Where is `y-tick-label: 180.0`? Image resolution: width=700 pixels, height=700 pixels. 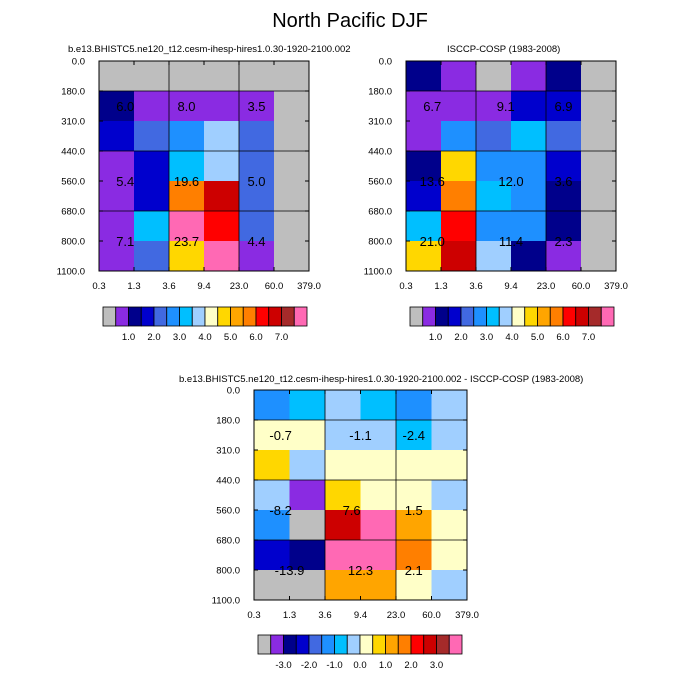
y-tick-label: 180.0 is located at coordinates (73, 92).